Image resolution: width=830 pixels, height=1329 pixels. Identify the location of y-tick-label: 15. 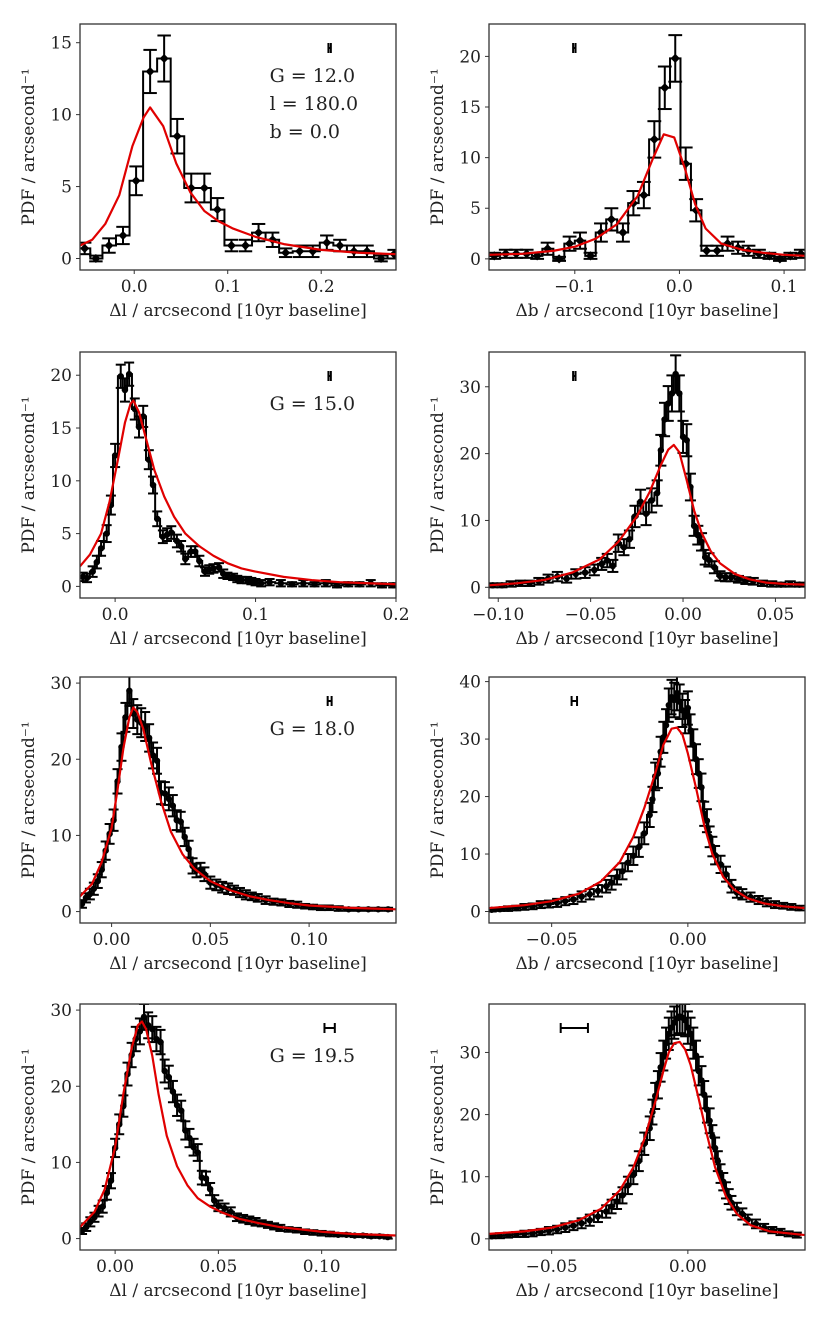
(470, 108).